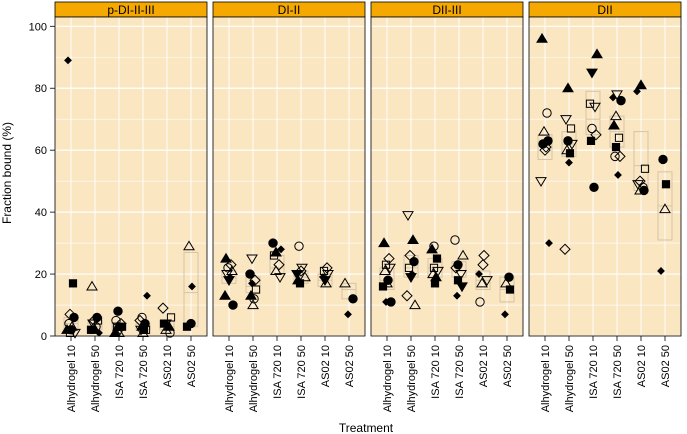 The height and width of the screenshot is (434, 687). Describe the element at coordinates (42, 182) in the screenshot. I see `y-axis: 0 20 40 60 80 100` at that location.